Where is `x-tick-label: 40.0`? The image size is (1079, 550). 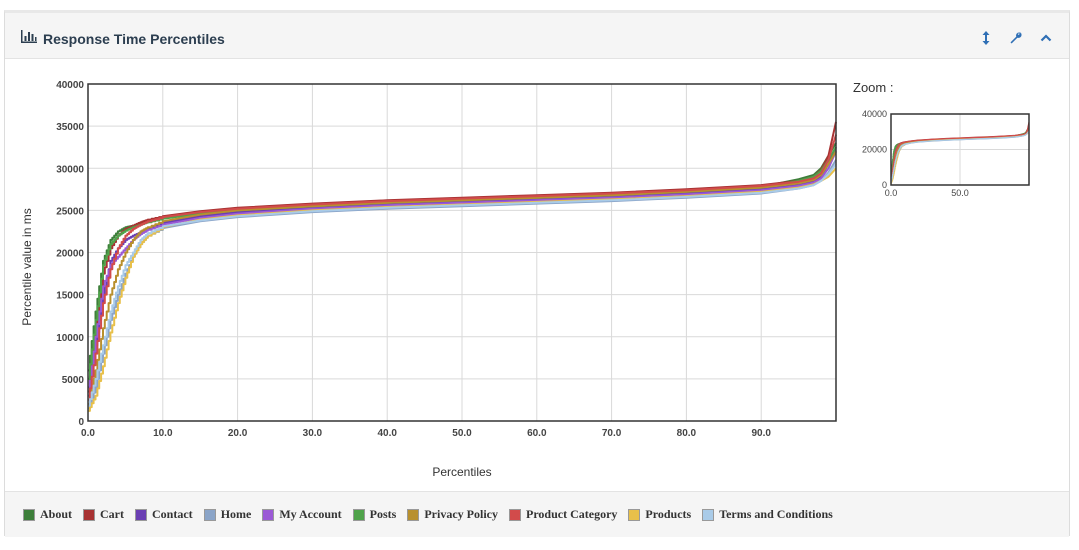 x-tick-label: 40.0 is located at coordinates (387, 433).